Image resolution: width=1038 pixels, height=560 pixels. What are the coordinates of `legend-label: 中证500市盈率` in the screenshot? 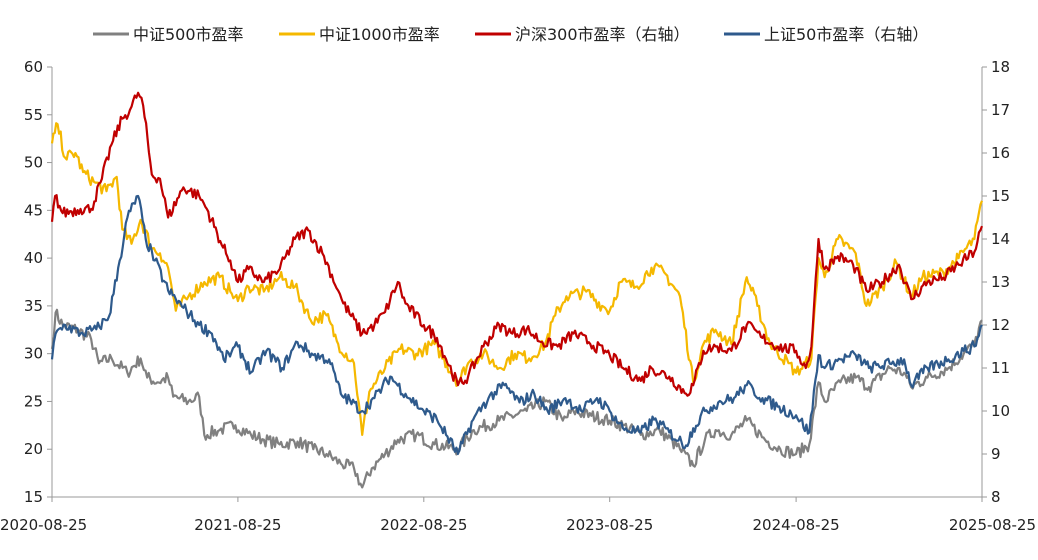 It's located at (188, 34).